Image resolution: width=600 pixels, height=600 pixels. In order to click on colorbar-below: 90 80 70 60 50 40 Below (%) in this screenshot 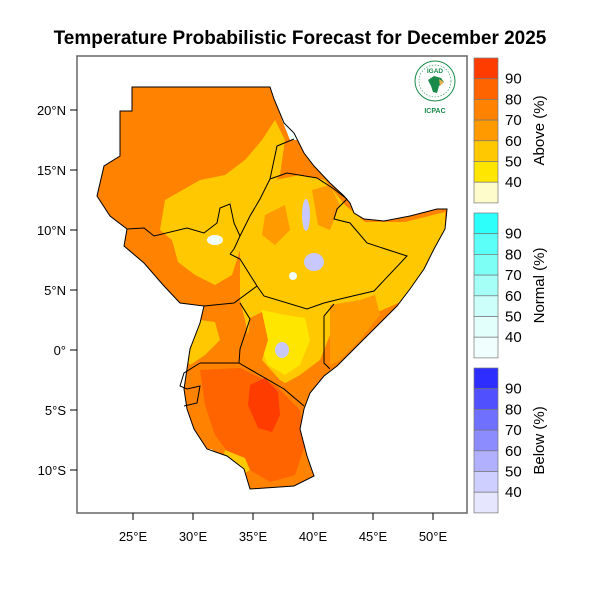, I will do `click(510, 440)`.